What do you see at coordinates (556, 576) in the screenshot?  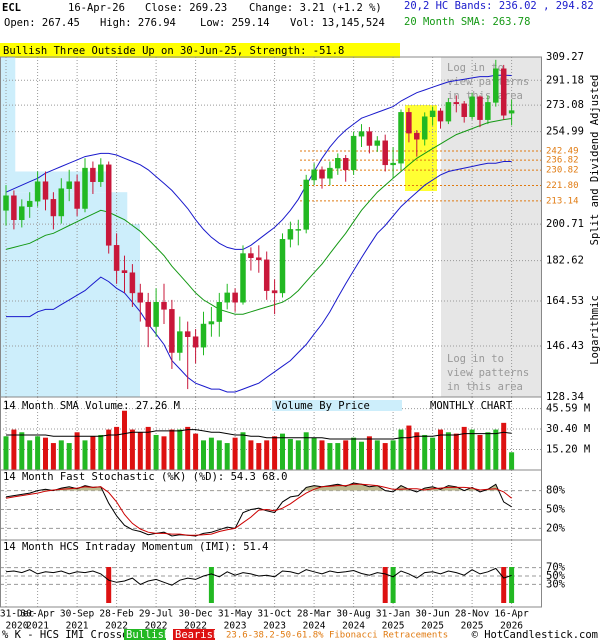 I see `y-tick-label: 50%` at bounding box center [556, 576].